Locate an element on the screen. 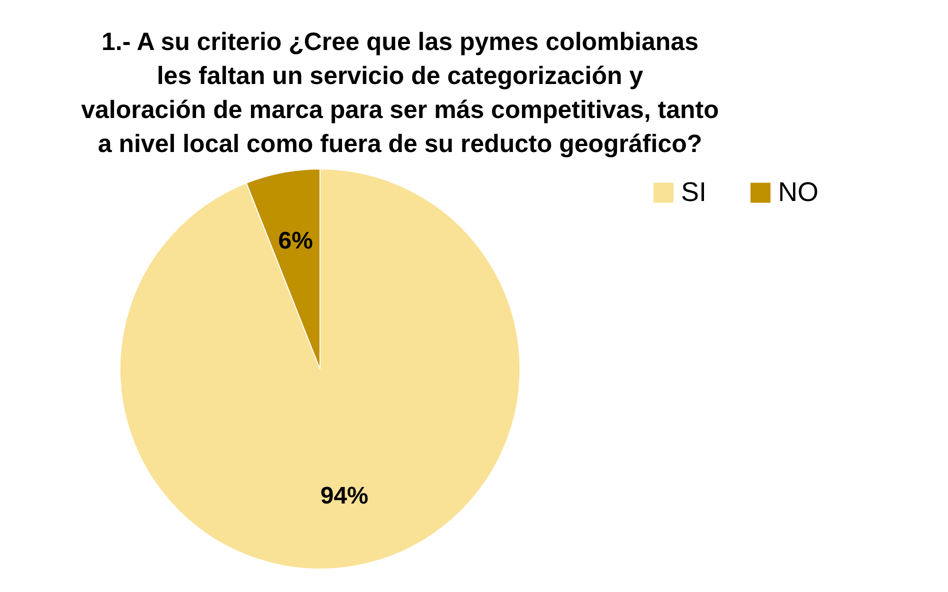 Image resolution: width=948 pixels, height=592 pixels. data-label: 94% is located at coordinates (344, 496).